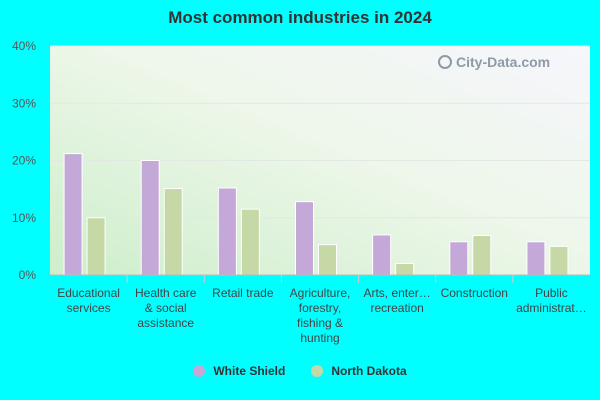  I want to click on x-tick-label: Health care & social assistance, so click(166, 308).